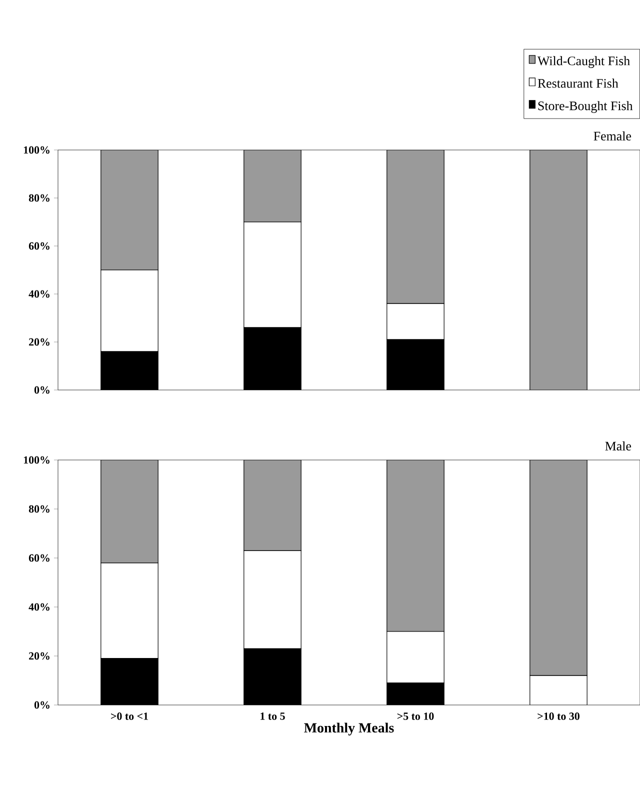 The height and width of the screenshot is (790, 640). I want to click on legend-label: Wild-Caught Fish, so click(583, 62).